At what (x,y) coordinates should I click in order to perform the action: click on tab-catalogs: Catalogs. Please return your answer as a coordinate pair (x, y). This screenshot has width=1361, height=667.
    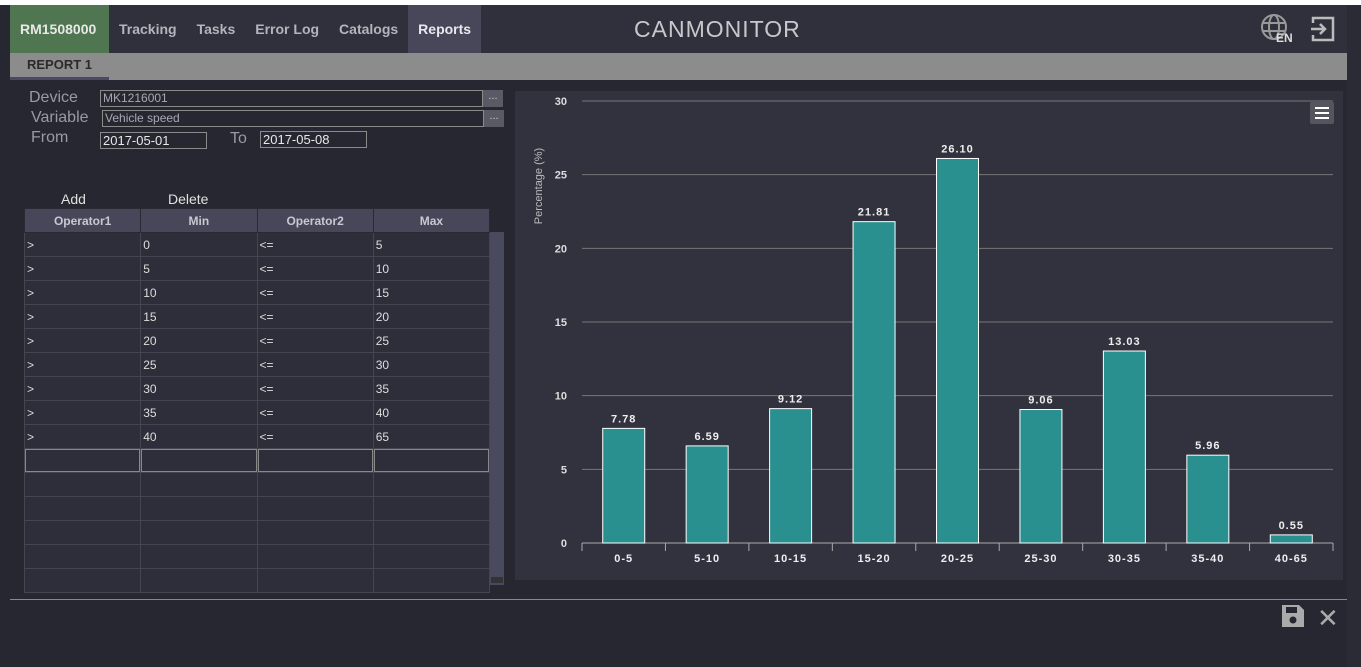
    Looking at the image, I should click on (369, 29).